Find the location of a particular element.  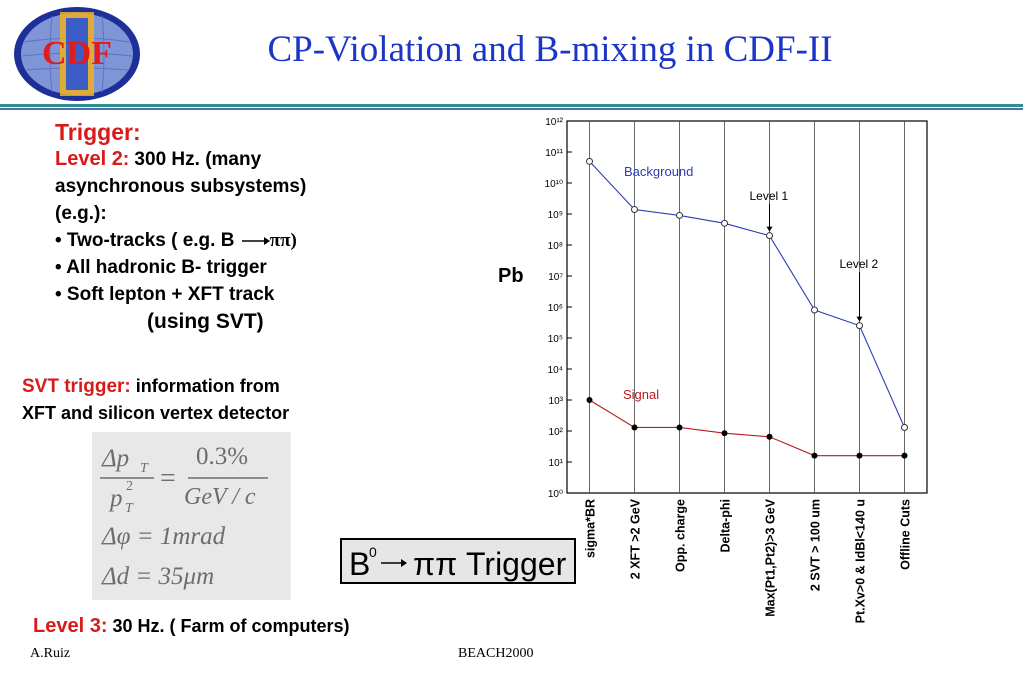

y-tick-label: 10⁵ is located at coordinates (555, 339).